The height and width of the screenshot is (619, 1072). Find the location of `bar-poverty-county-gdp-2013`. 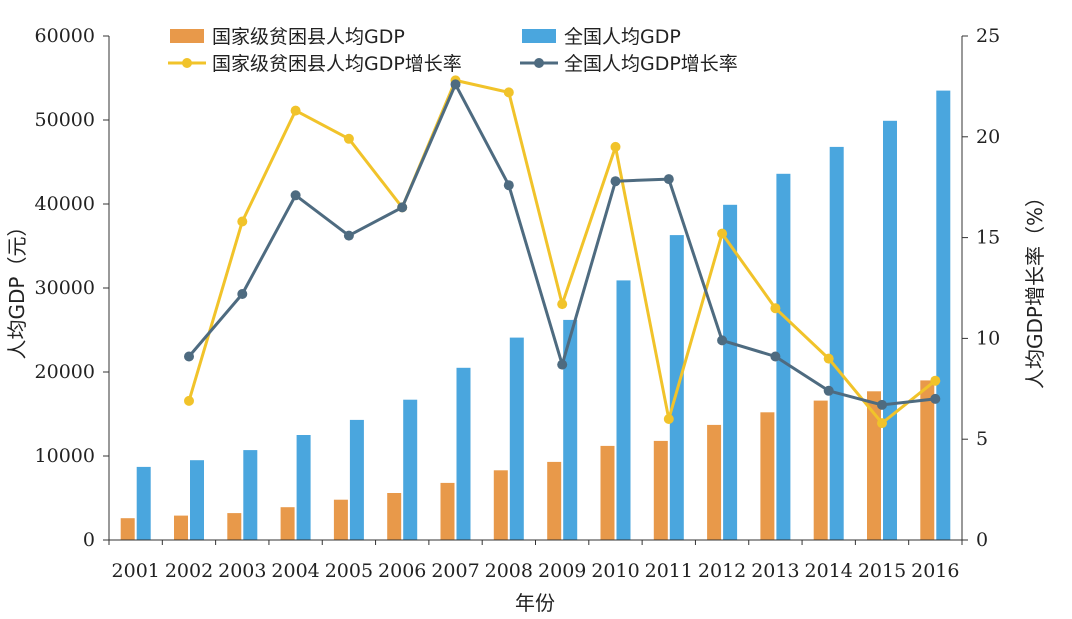

bar-poverty-county-gdp-2013 is located at coordinates (767, 476).